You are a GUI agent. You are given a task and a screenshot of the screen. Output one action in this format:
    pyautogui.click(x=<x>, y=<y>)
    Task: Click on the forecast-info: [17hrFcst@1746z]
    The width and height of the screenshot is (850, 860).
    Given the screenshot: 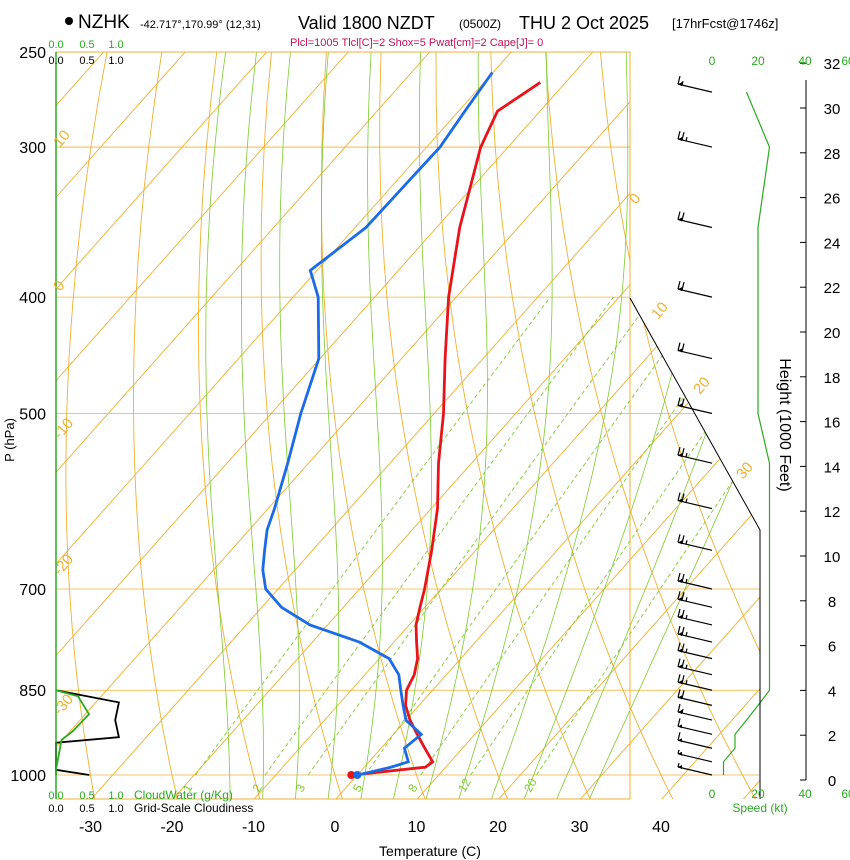 What is the action you would take?
    pyautogui.click(x=725, y=23)
    